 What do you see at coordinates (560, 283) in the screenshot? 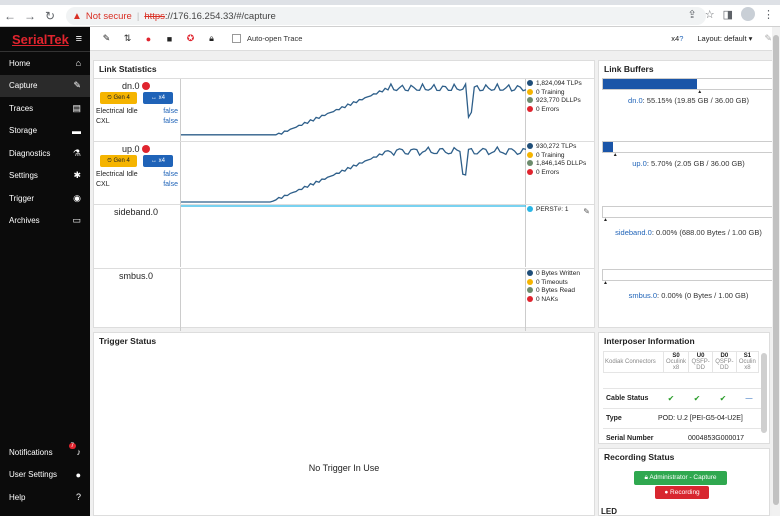
I see `legend-item: 0 Timeouts` at bounding box center [560, 283].